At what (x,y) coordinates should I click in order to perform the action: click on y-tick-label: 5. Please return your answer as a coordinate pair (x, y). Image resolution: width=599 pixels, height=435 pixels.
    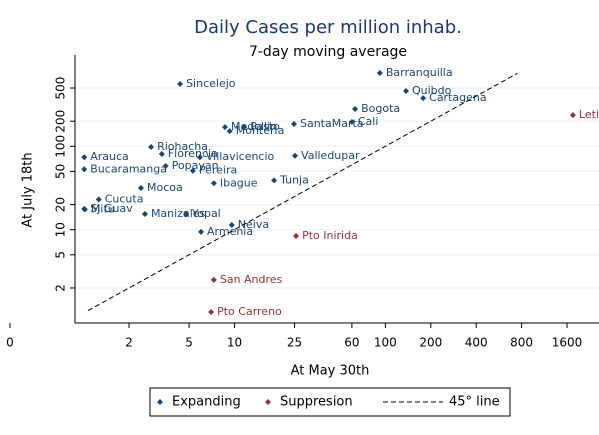
    Looking at the image, I should click on (61, 255).